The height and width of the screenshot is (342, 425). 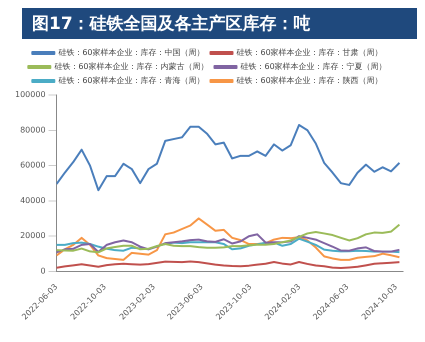 What do you see at coordinates (131, 53) in the screenshot?
I see `legend-label: 硅铁：60家样本企业：库存：中国（周）` at bounding box center [131, 53].